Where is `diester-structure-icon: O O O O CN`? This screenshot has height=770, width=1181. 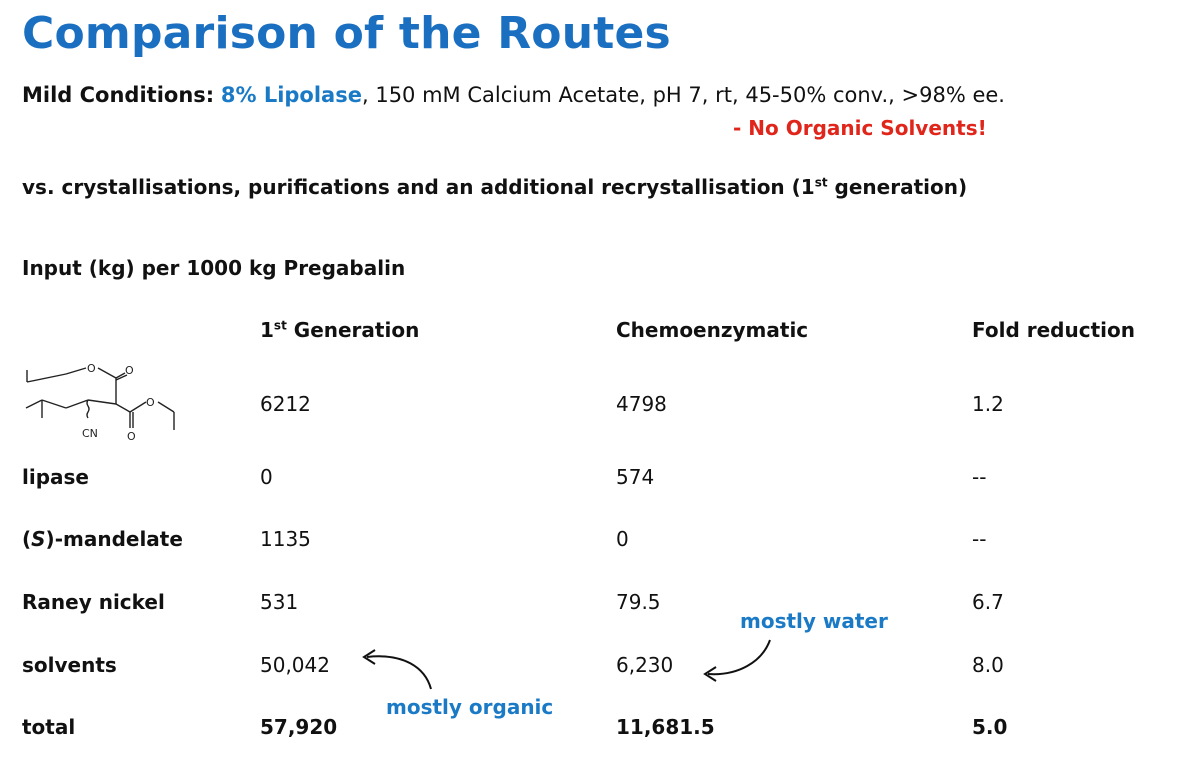
diester-structure-icon: O O O O CN is located at coordinates (100, 402).